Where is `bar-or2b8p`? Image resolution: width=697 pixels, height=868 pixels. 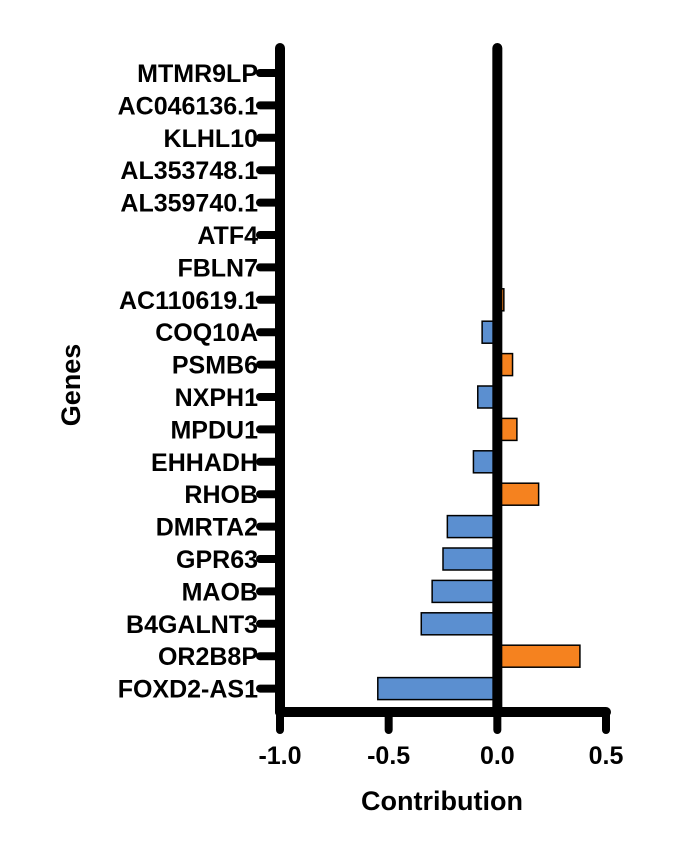
bar-or2b8p is located at coordinates (538, 656).